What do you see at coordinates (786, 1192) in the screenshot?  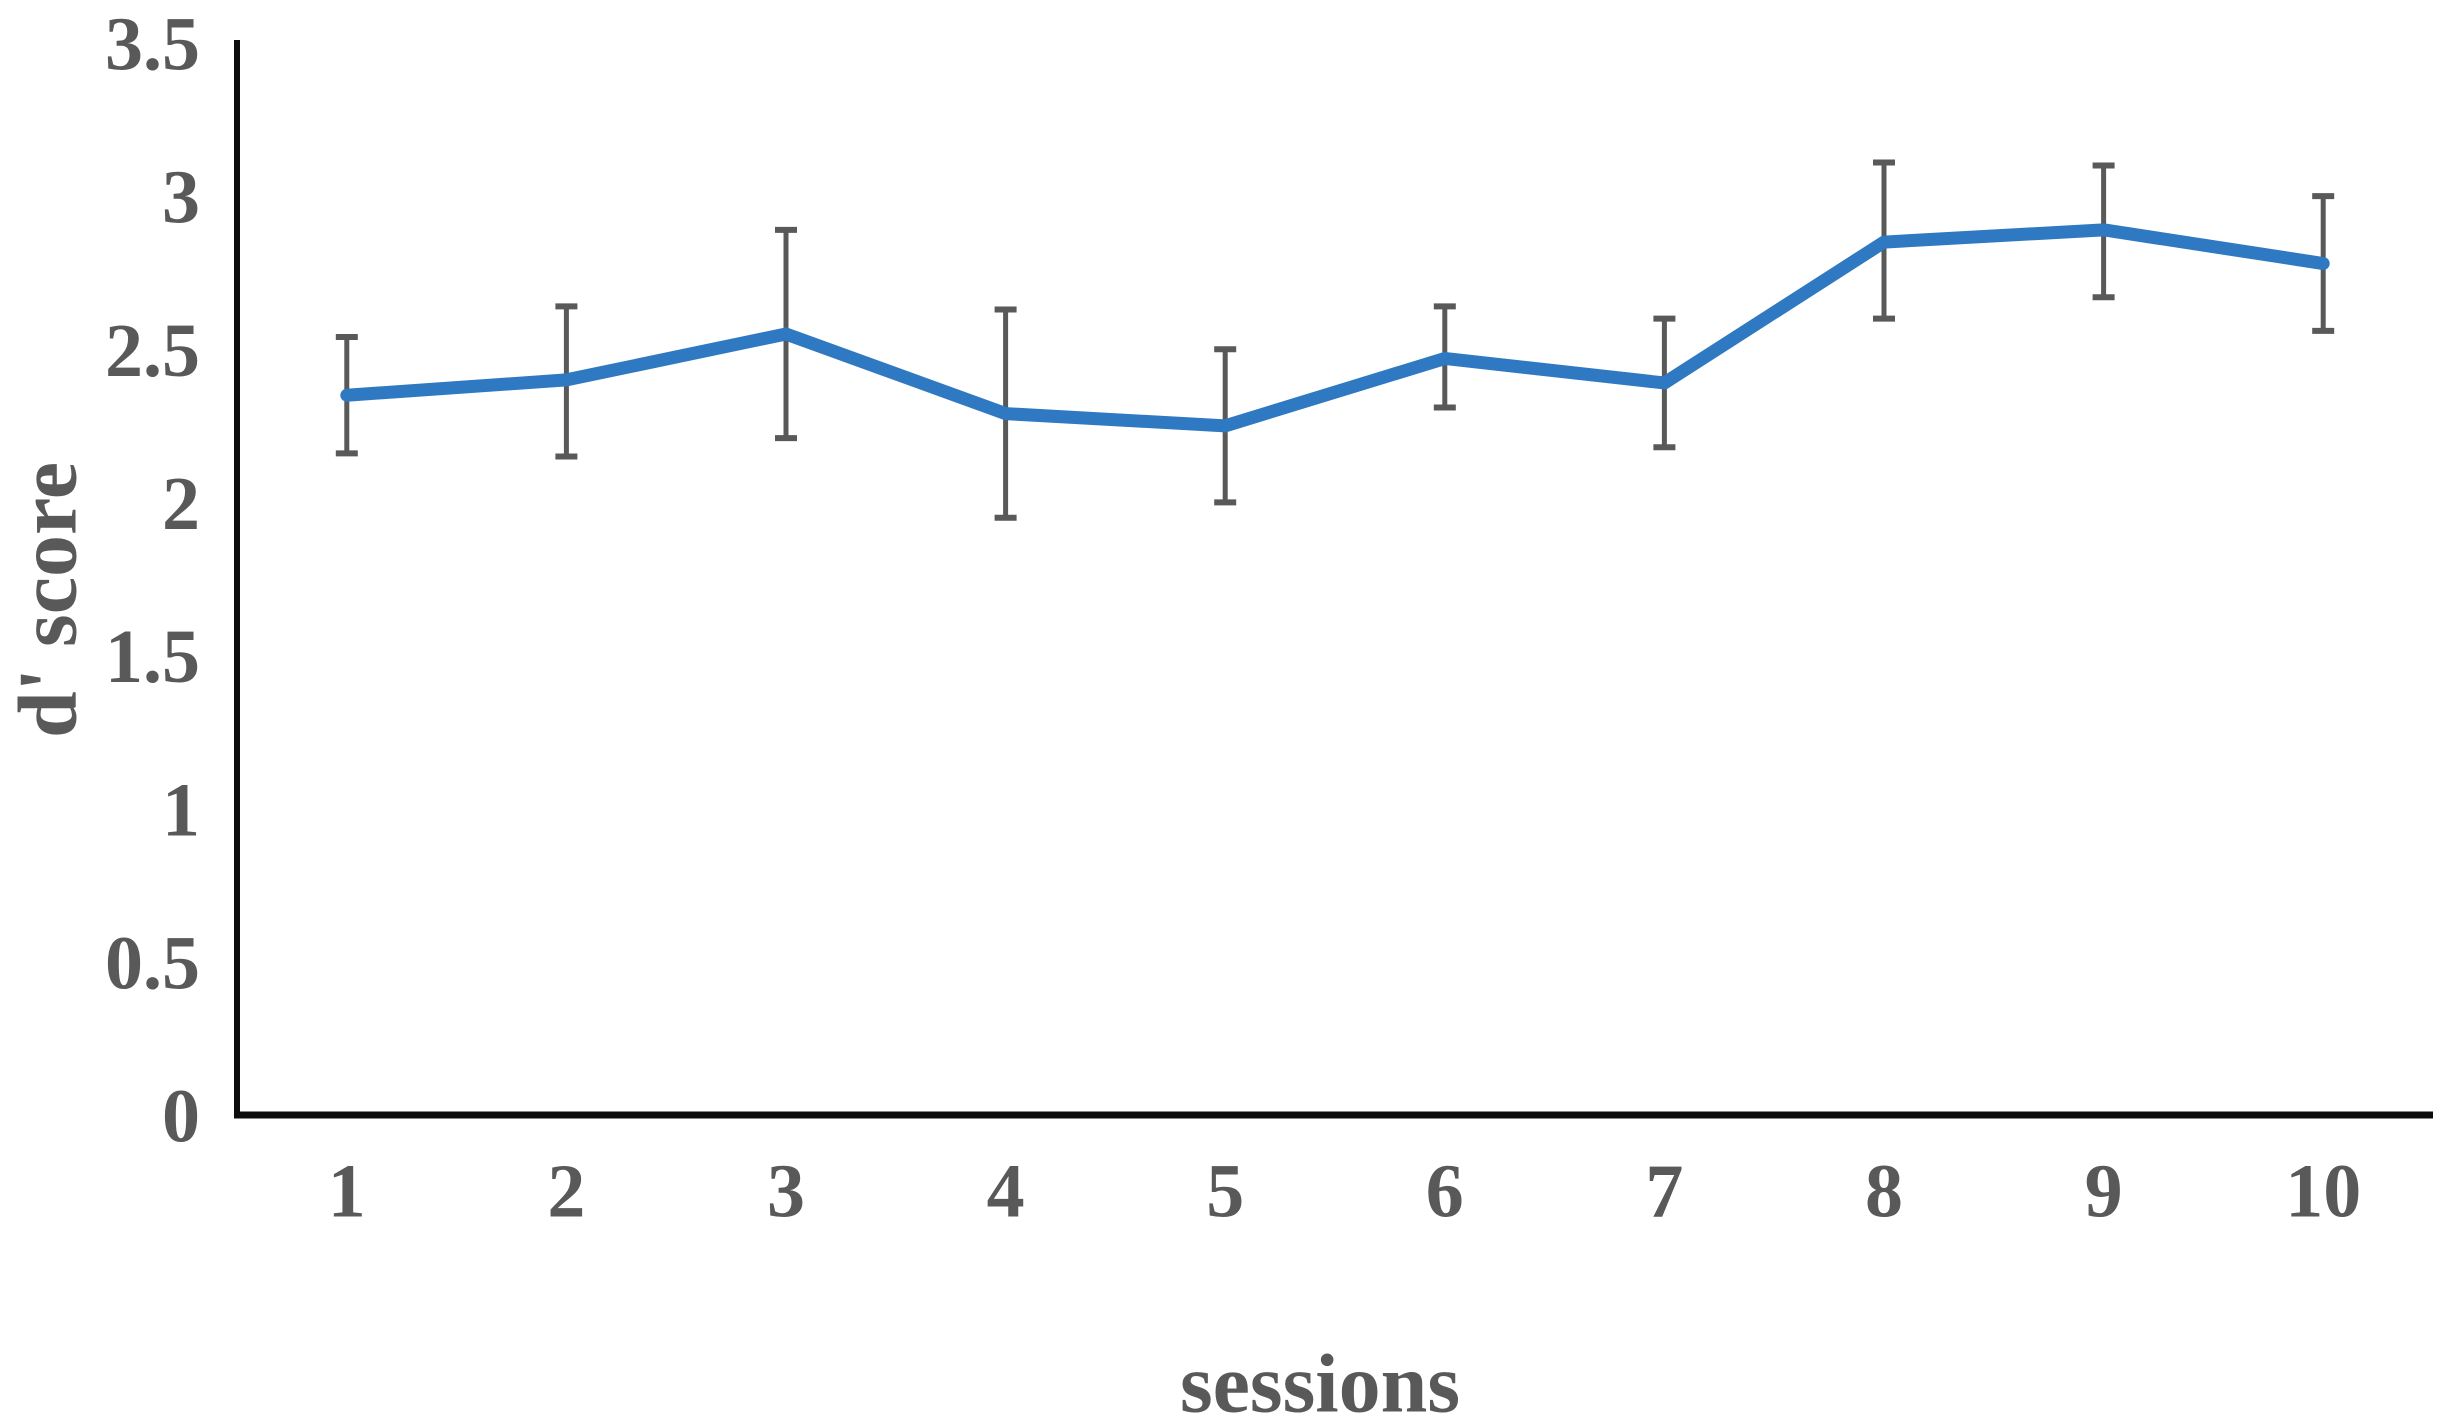 I see `x-tick-label: 3` at bounding box center [786, 1192].